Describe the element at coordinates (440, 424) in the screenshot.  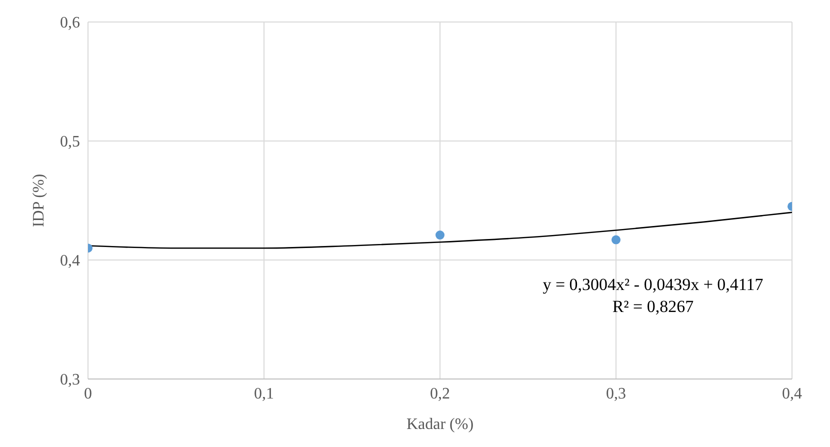
I see `x-axis-title: Kadar (%)` at that location.